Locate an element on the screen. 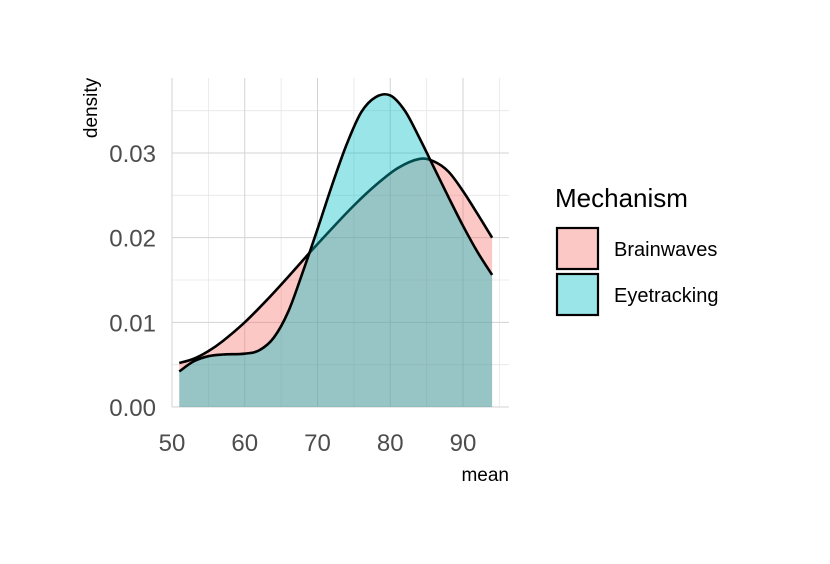 The width and height of the screenshot is (830, 564). legend: Mechanism Brainwaves Eyetracking is located at coordinates (637, 250).